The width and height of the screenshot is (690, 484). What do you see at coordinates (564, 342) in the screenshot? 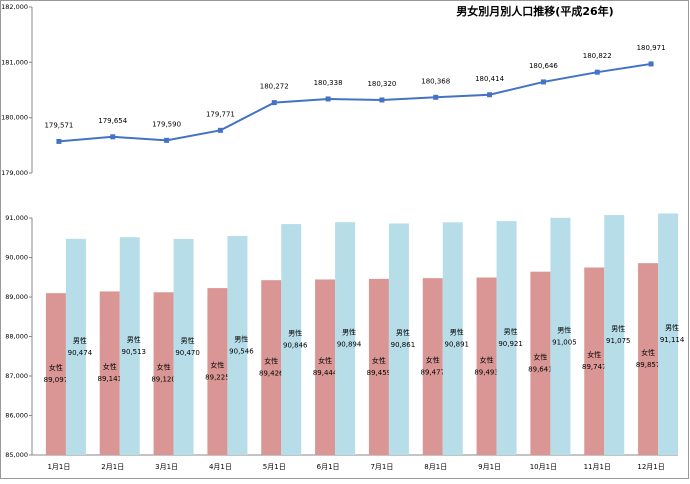
I see `data-label: 91,005` at bounding box center [564, 342].